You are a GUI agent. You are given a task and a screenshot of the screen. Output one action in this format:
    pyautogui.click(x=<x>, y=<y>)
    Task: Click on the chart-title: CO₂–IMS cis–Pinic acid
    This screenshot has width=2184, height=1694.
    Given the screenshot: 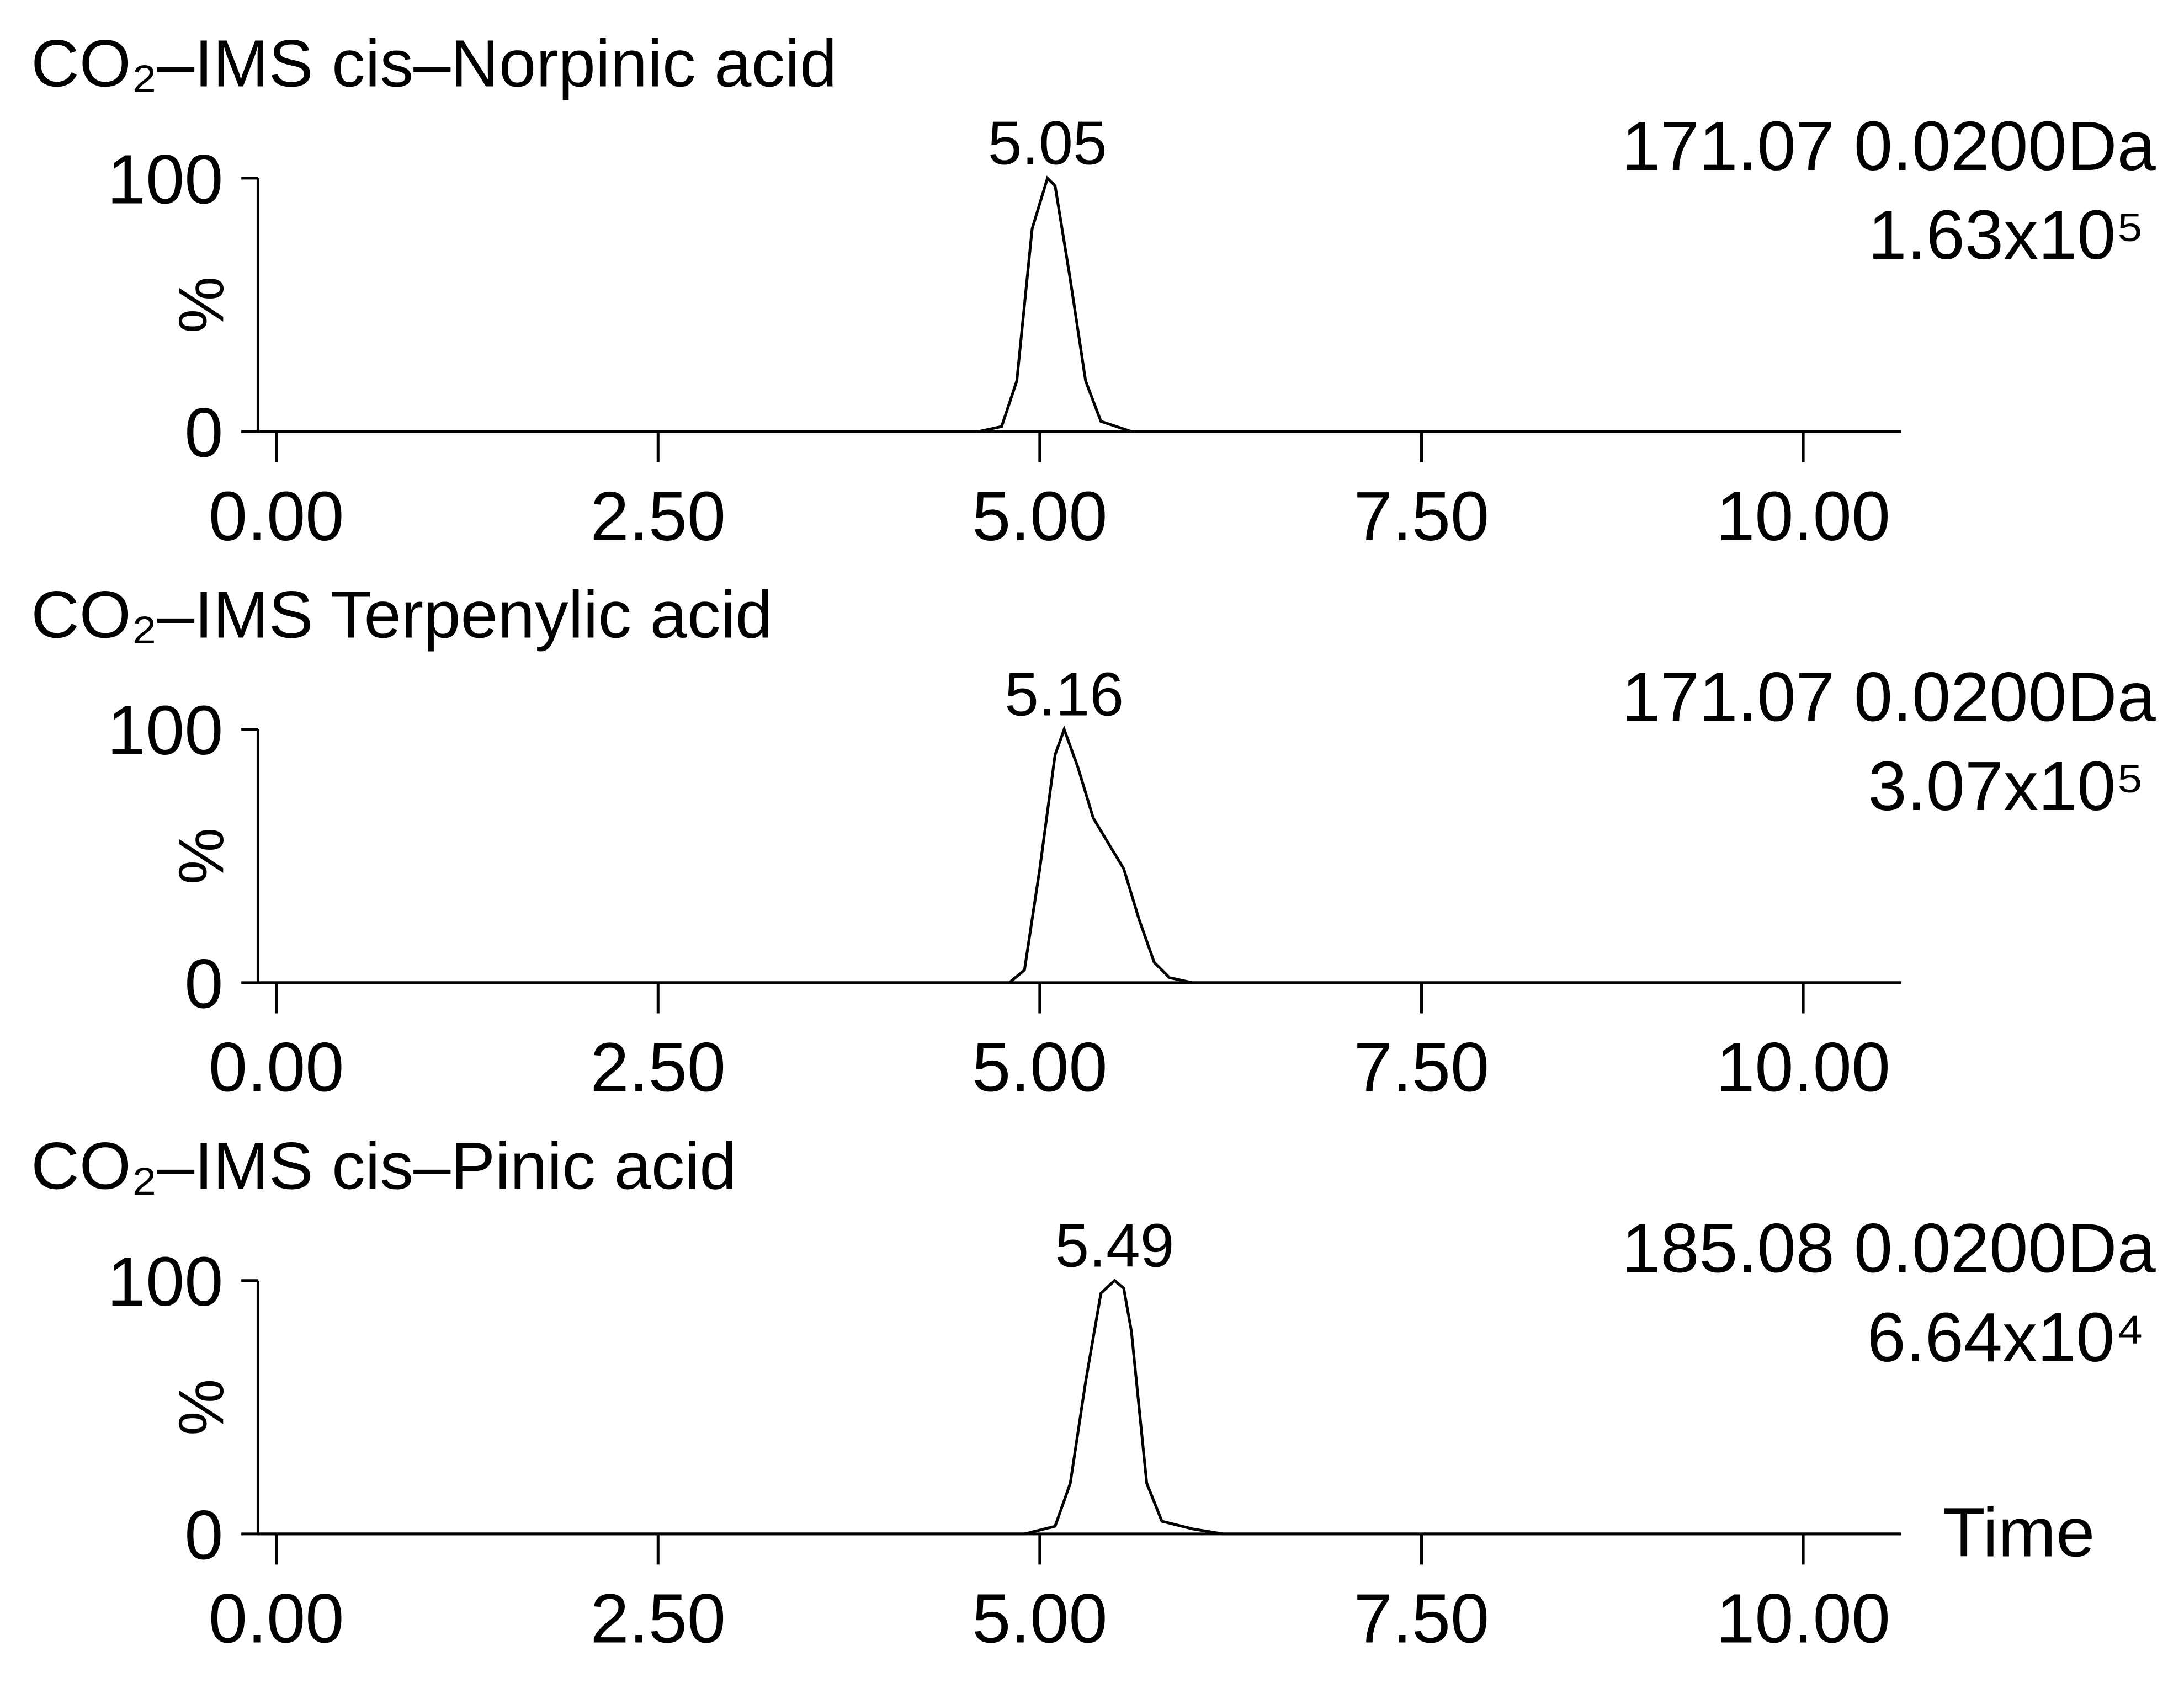 What is the action you would take?
    pyautogui.click(x=383, y=1165)
    